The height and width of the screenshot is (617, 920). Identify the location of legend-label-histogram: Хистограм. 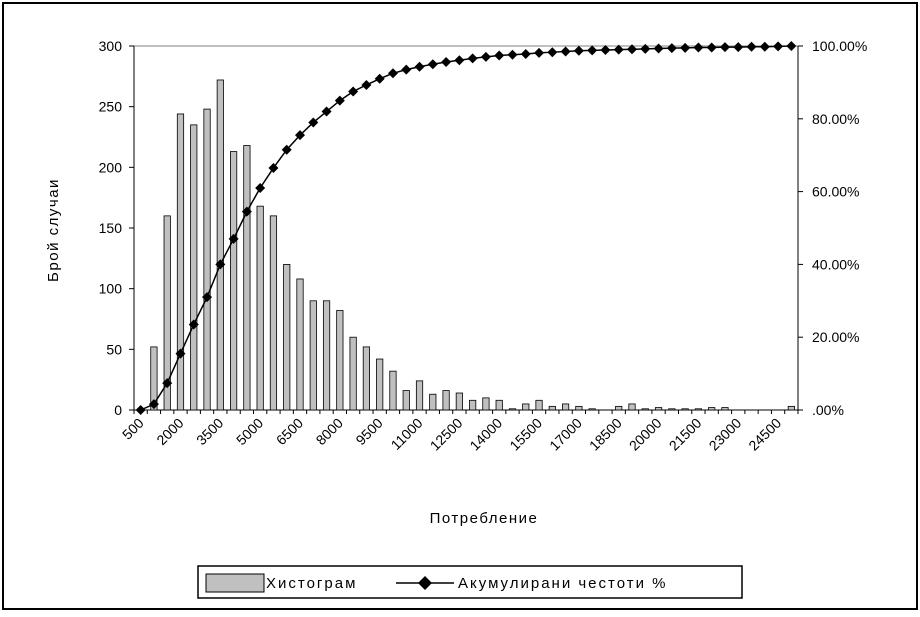
(311, 583).